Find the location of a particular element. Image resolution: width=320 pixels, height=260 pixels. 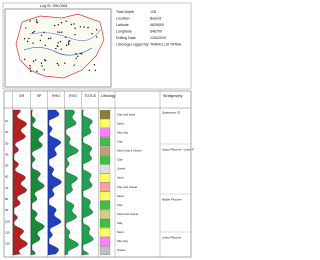

depth-label: 20 is located at coordinates (7, 132).